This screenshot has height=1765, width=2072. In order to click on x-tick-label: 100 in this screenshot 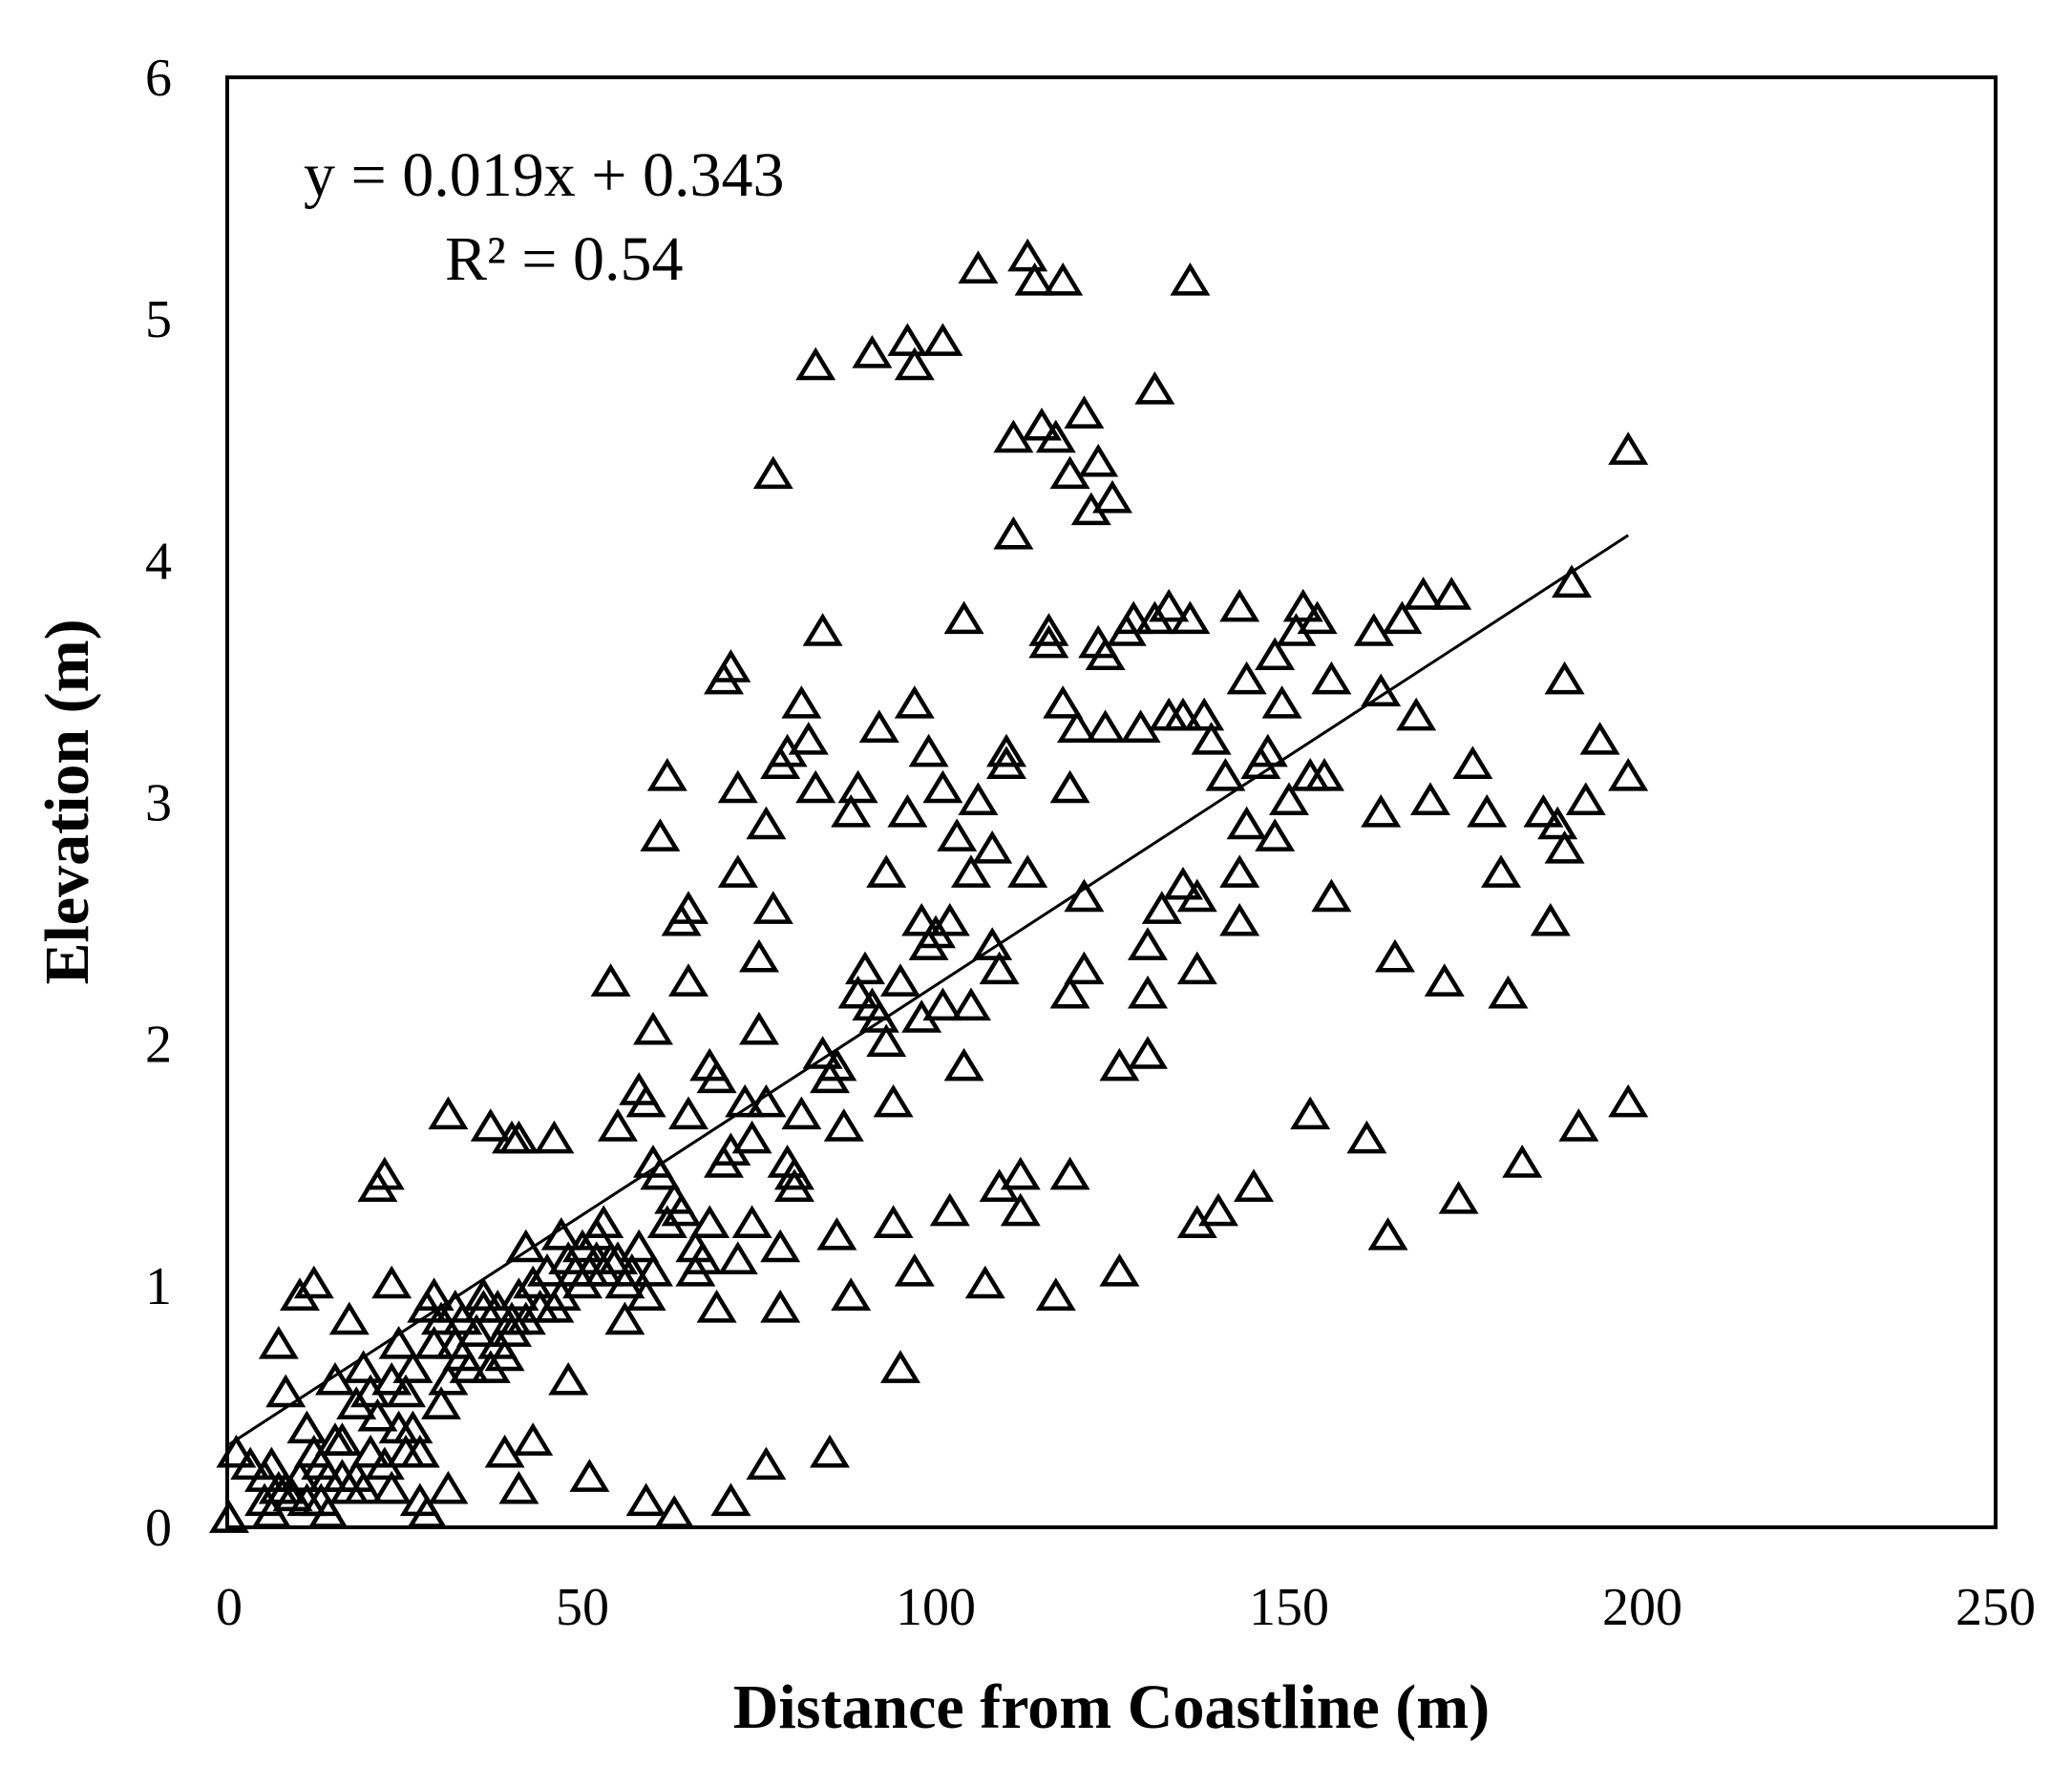, I will do `click(936, 1607)`.